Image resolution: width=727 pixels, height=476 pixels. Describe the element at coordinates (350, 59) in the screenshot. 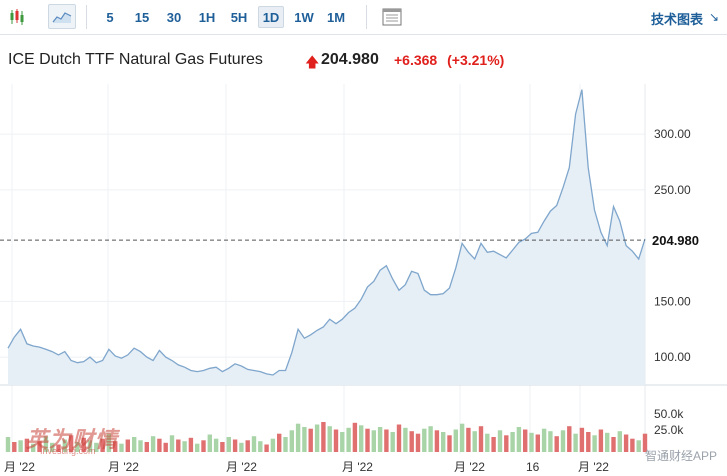

I see `last-price: 204.980` at that location.